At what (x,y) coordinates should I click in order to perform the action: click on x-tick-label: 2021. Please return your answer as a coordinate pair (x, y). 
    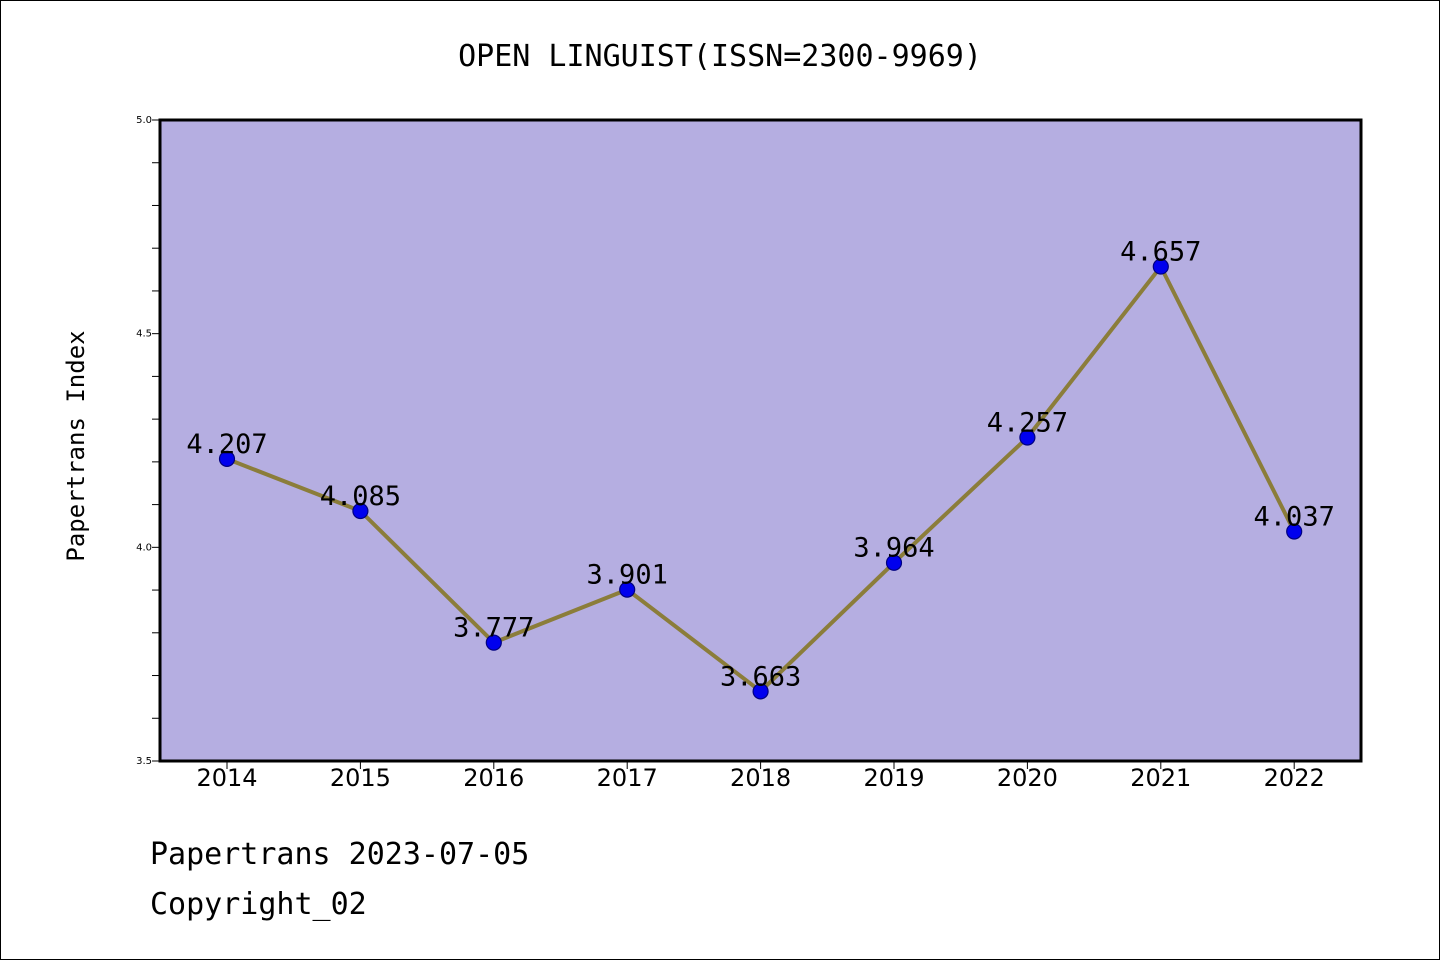
    Looking at the image, I should click on (1160, 778).